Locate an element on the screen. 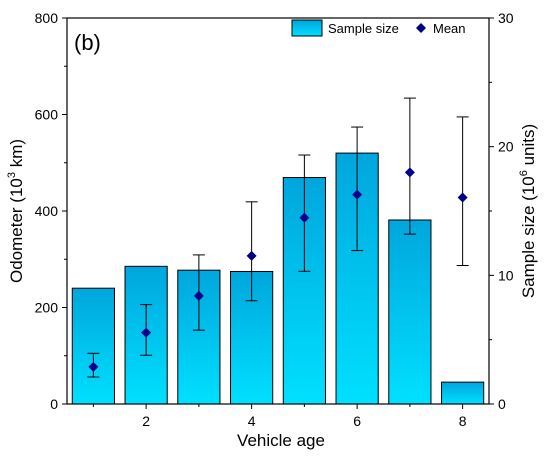 The width and height of the screenshot is (550, 456). y-left-label-tail: km) is located at coordinates (16, 155).